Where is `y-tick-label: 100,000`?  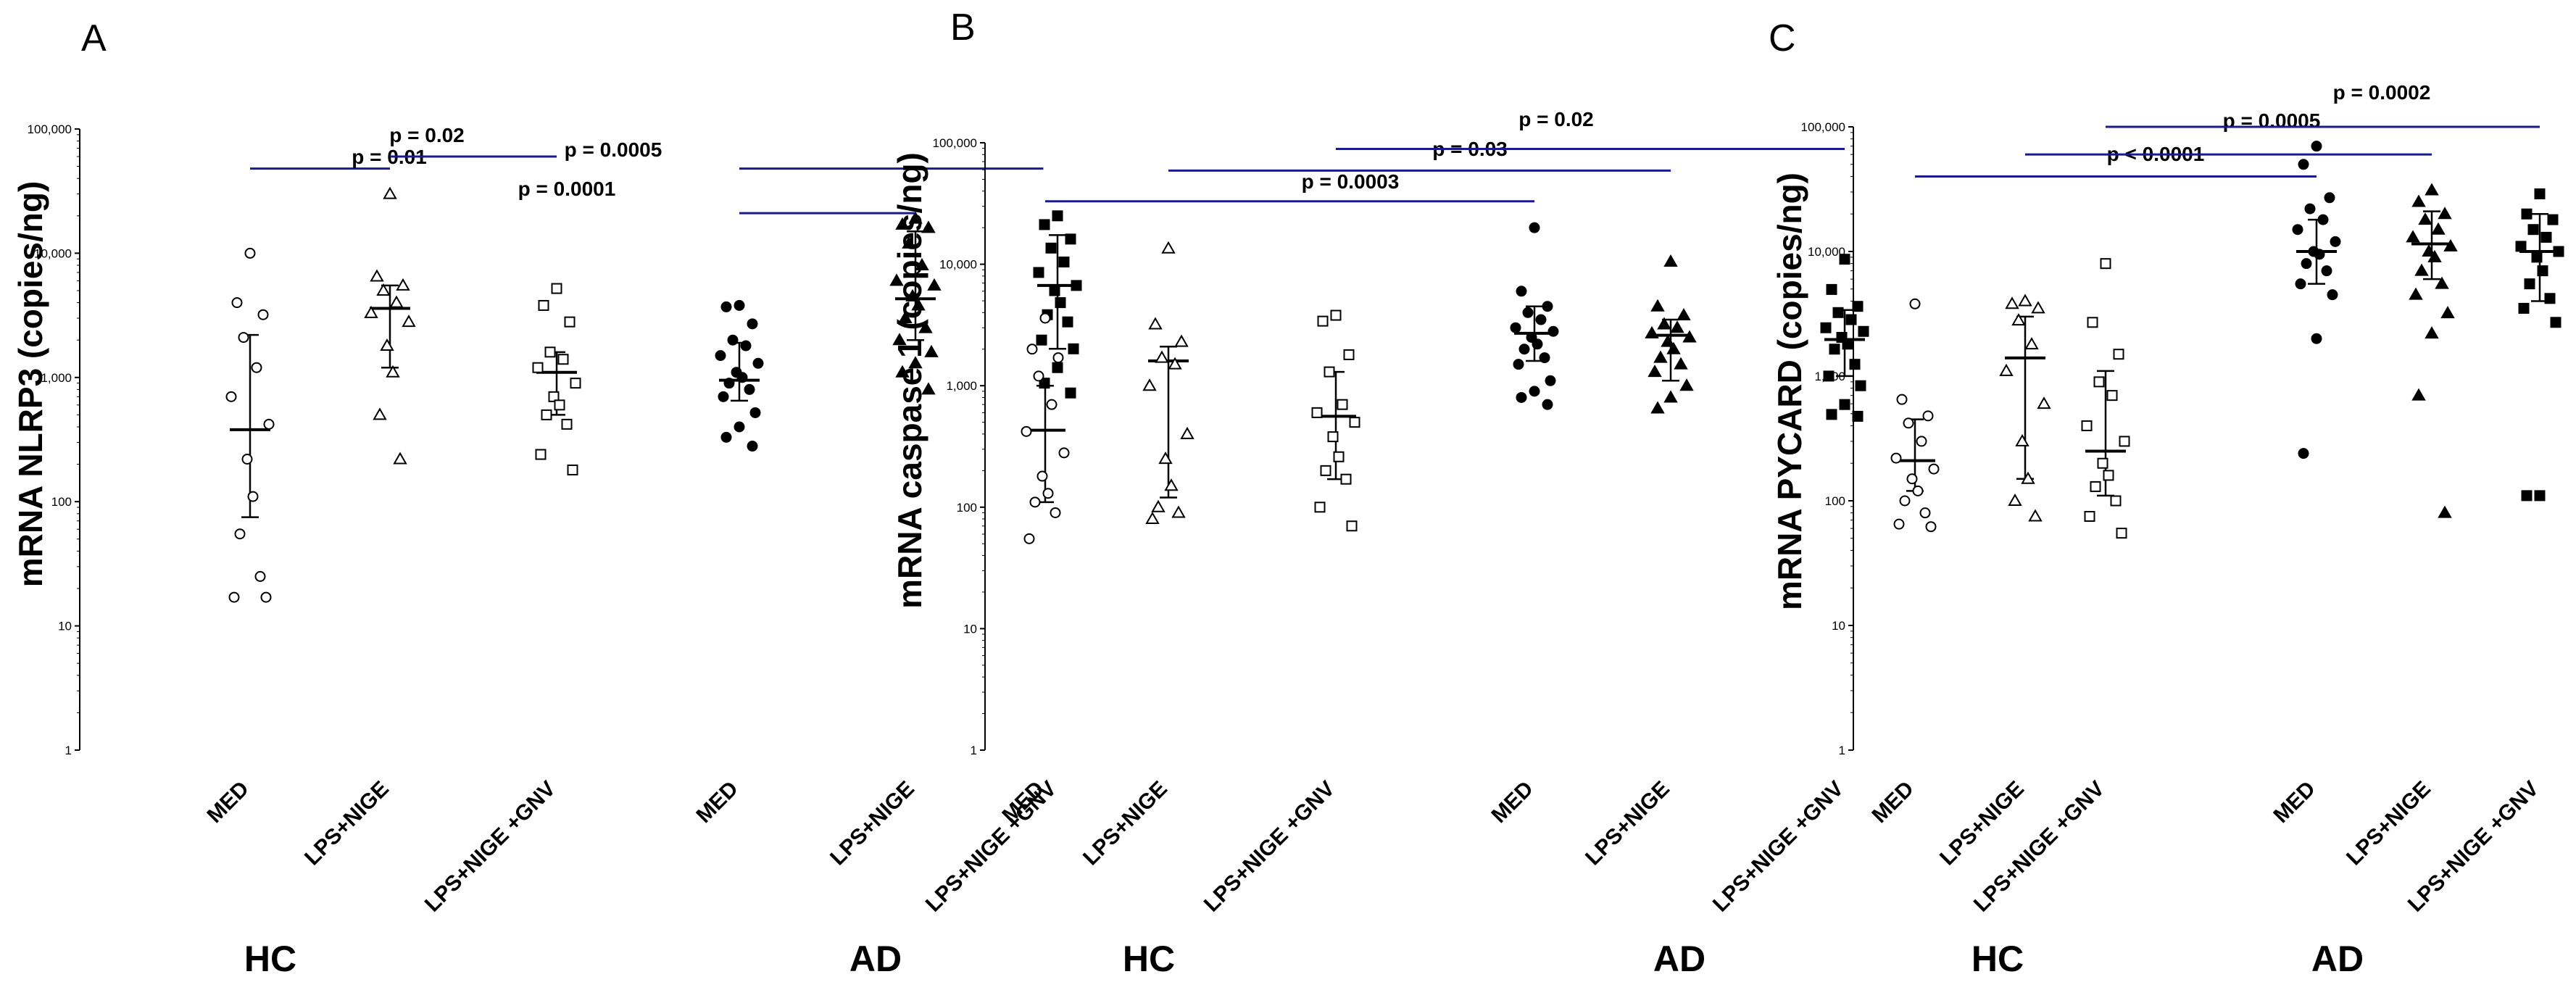 y-tick-label: 100,000 is located at coordinates (955, 143).